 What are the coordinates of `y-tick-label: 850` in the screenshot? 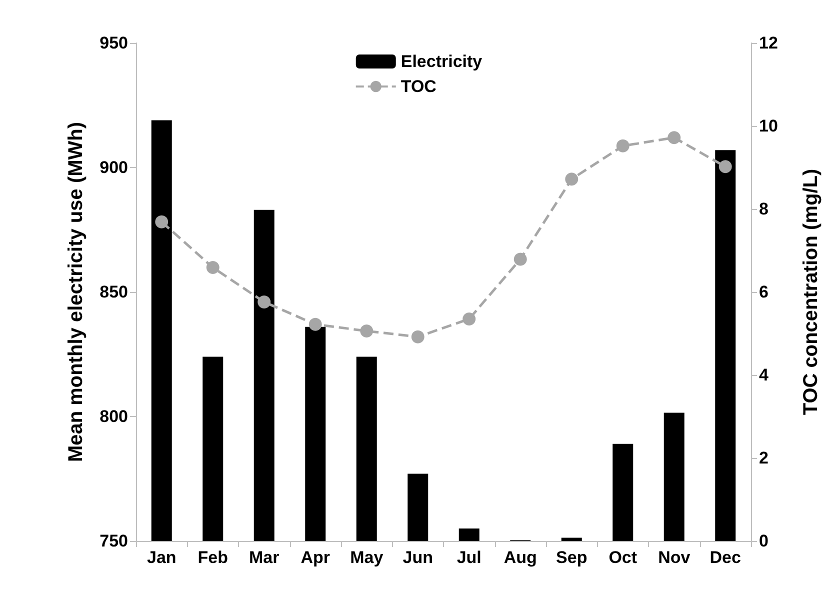 It's located at (114, 292).